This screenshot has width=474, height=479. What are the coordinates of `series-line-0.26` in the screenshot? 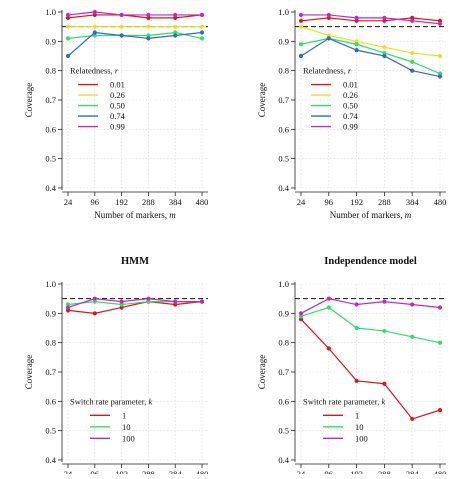 It's located at (370, 41).